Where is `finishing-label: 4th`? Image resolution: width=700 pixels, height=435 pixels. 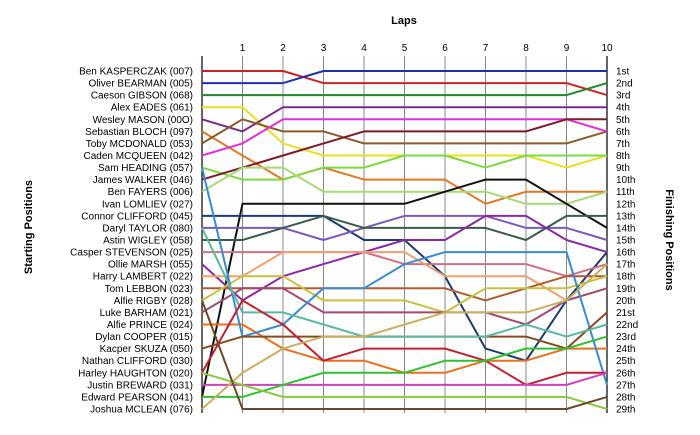
finishing-label: 4th is located at coordinates (623, 108).